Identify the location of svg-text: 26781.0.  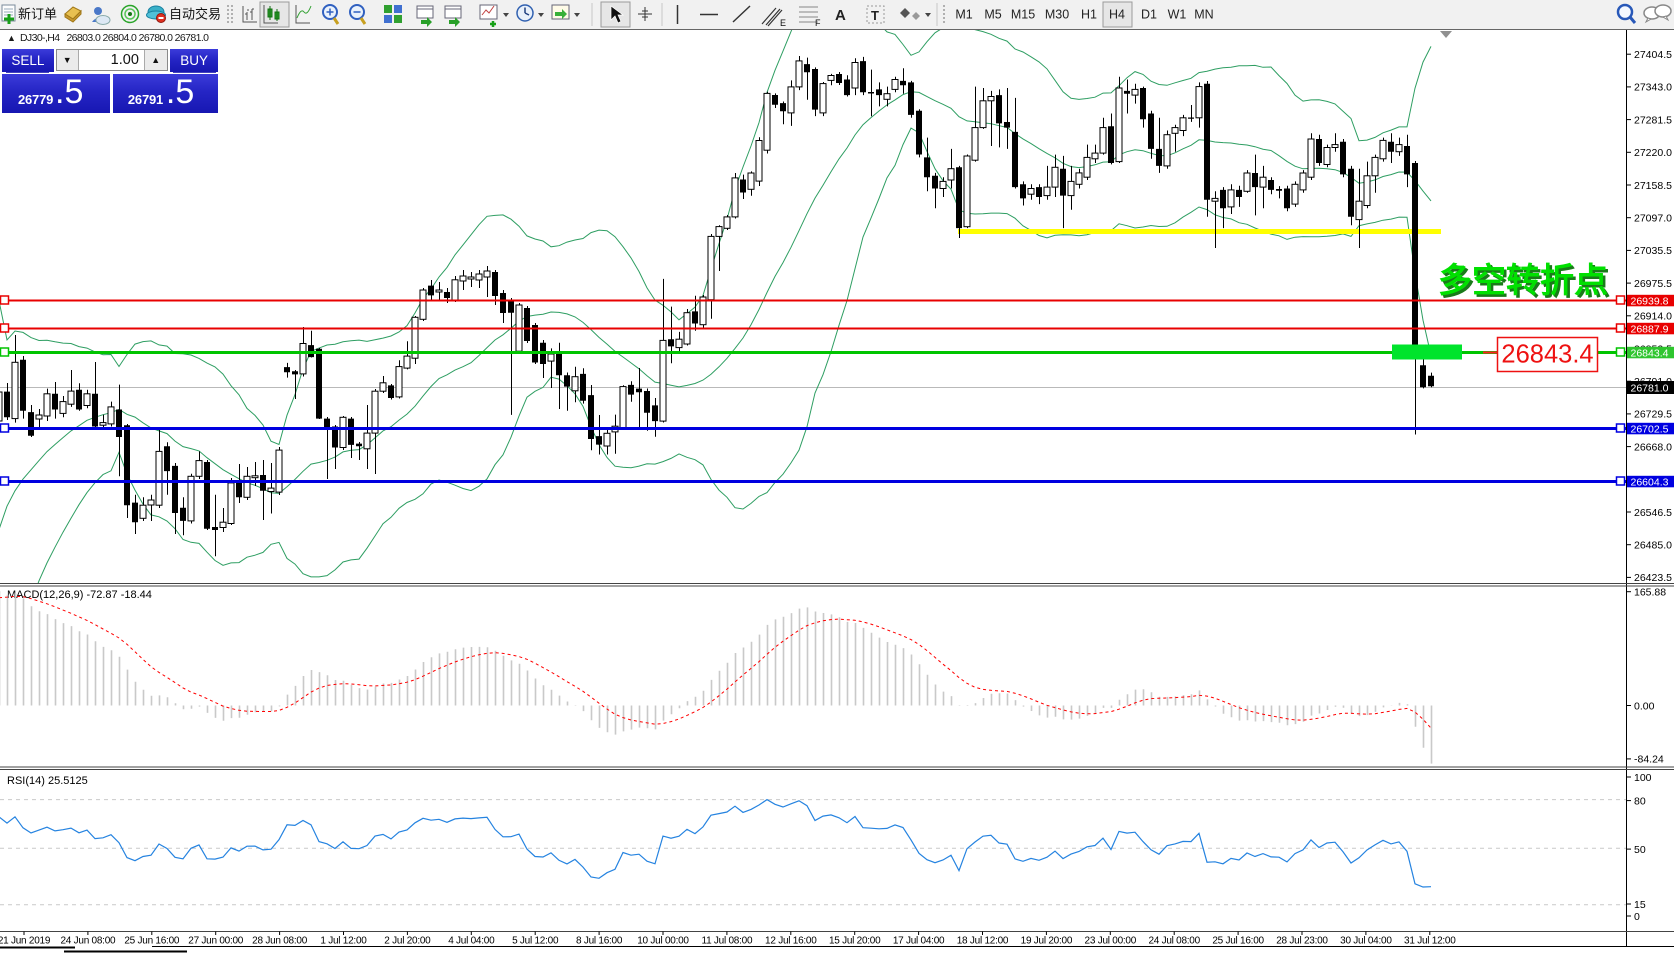
(1650, 388).